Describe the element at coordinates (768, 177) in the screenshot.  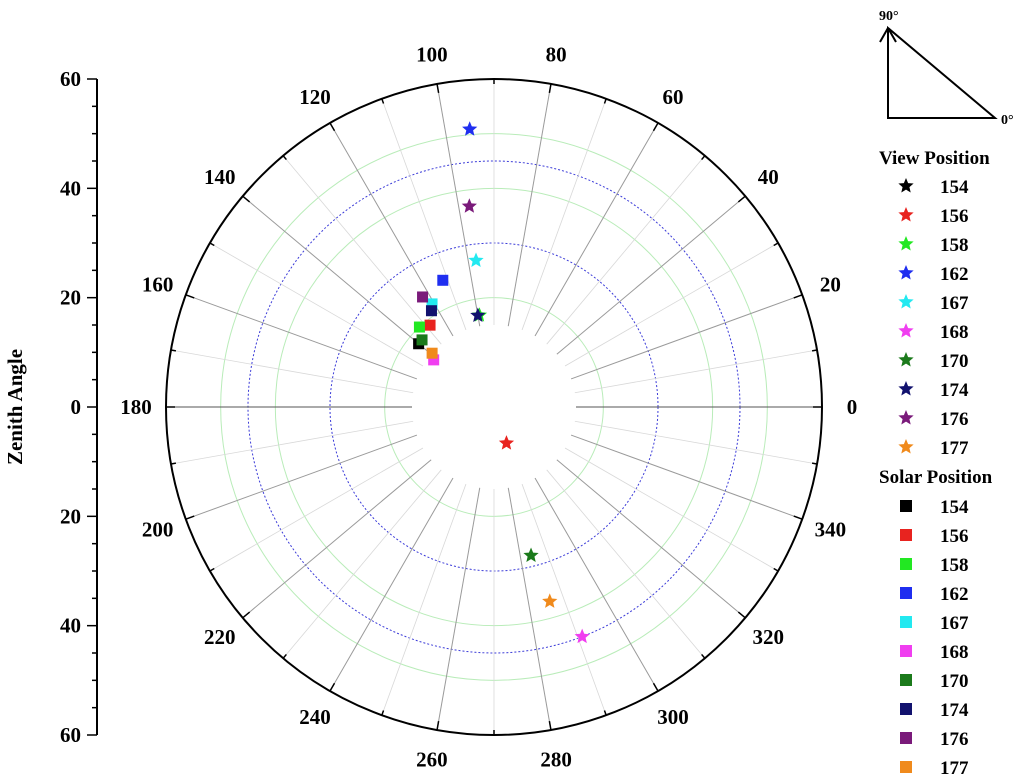
I see `angle-tick-label-40: 40` at that location.